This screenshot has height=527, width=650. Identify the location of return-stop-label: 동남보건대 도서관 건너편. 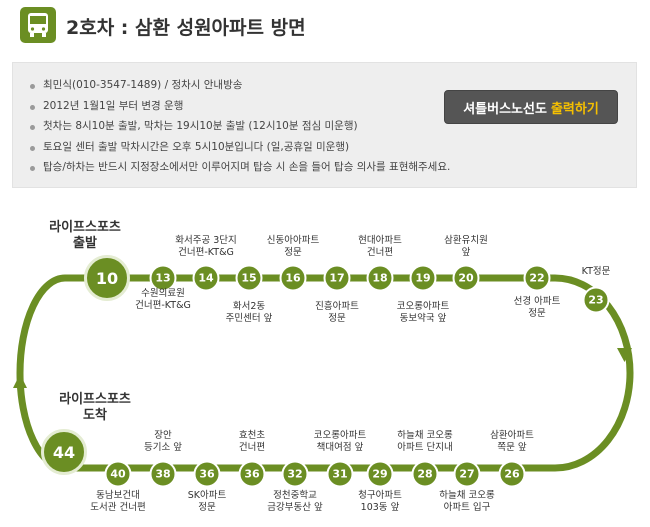
(117, 502).